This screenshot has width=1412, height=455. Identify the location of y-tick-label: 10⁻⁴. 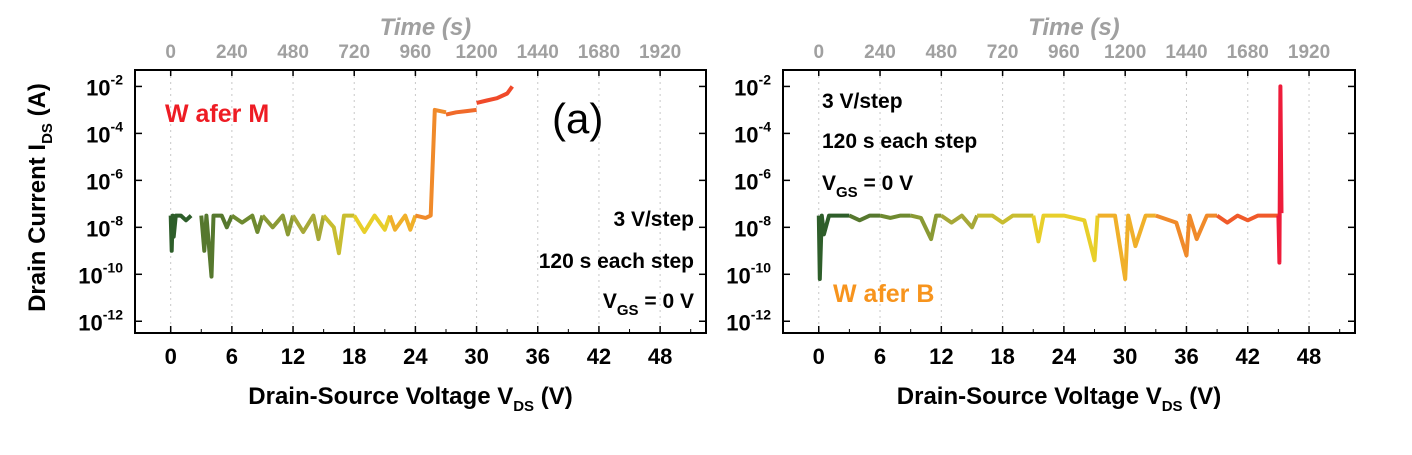
(104, 132).